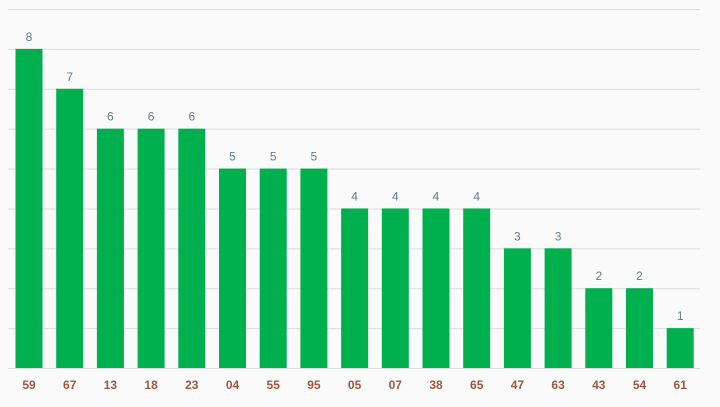  Describe the element at coordinates (274, 385) in the screenshot. I see `x-tick-label: 55` at that location.